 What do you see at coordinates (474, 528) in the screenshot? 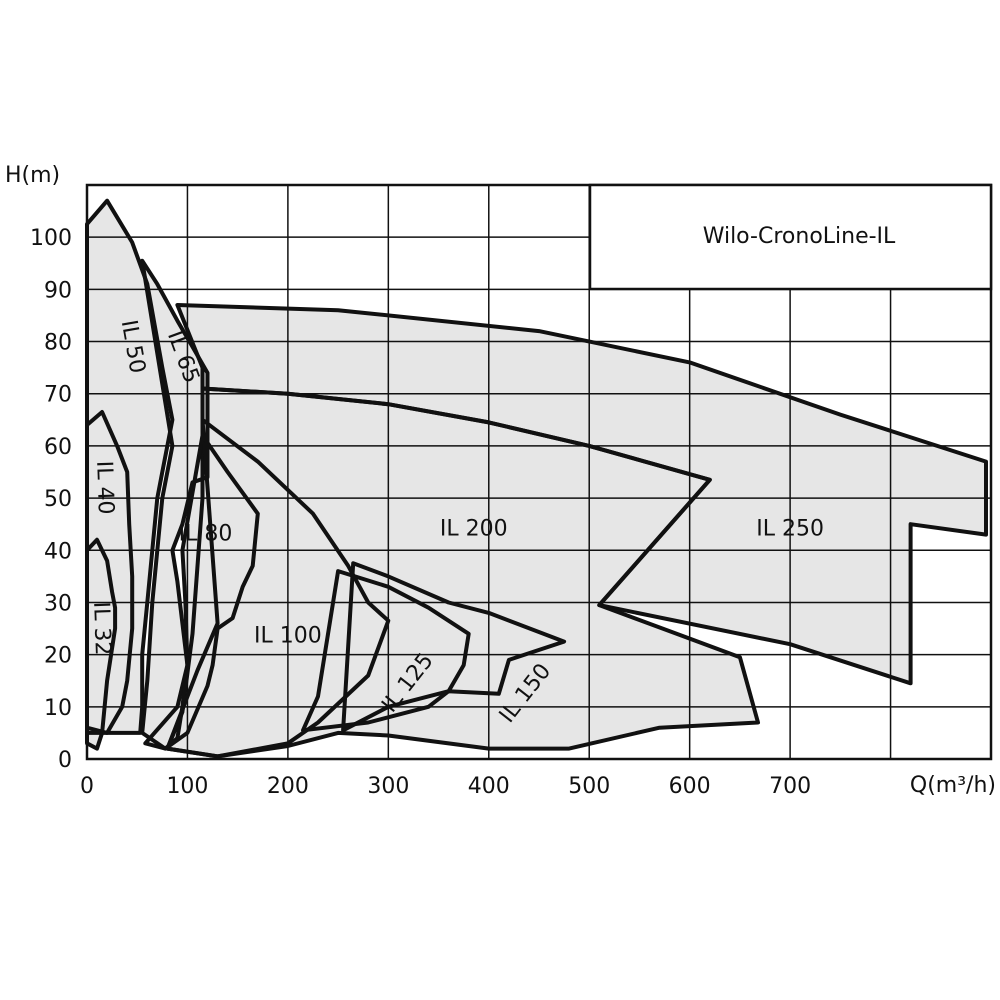
I see `region-label-il-200: IL 200` at bounding box center [474, 528].